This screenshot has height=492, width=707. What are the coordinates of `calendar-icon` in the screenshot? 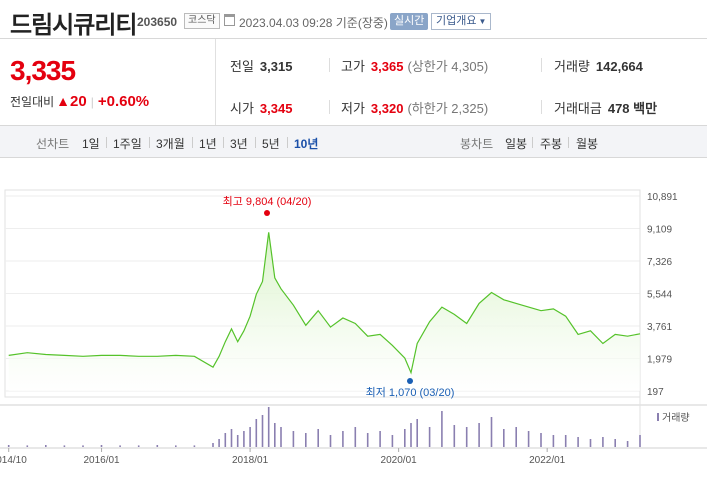 It's located at (229, 20).